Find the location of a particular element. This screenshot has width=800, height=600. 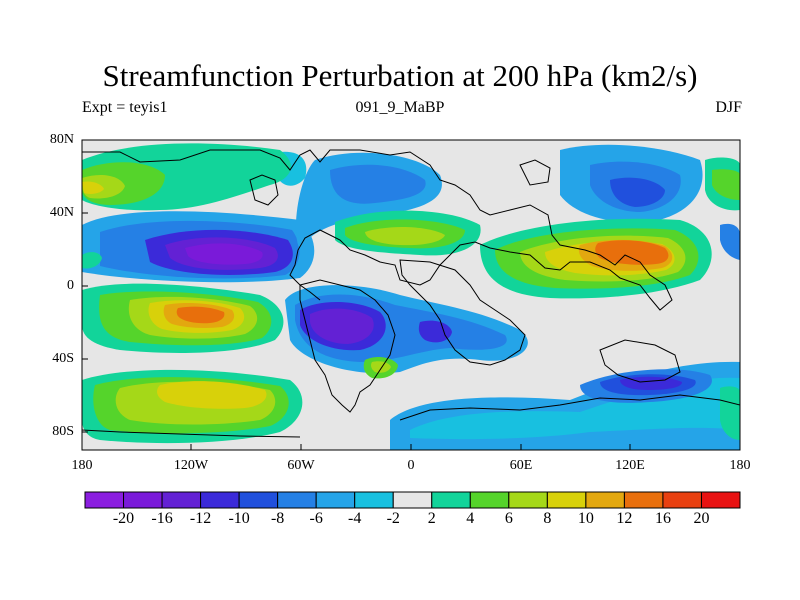

colorbar-label: 6 is located at coordinates (508, 518).